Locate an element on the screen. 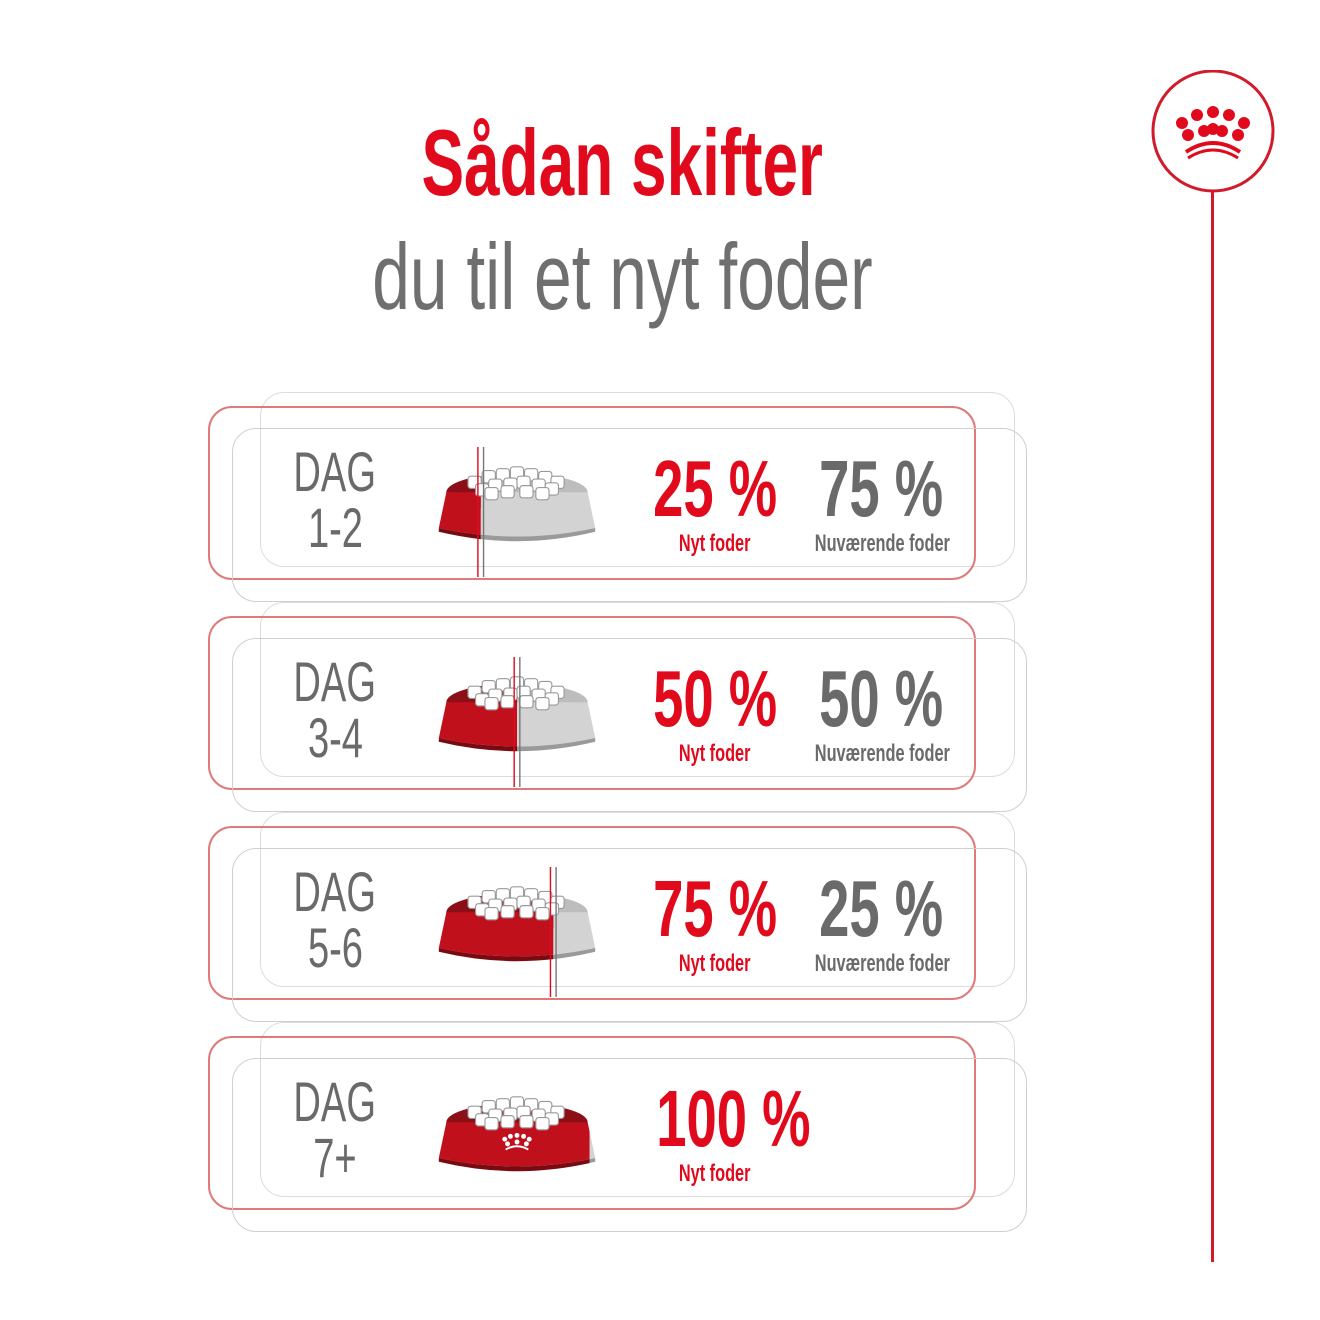 This screenshot has width=1320, height=1320. timeline-line is located at coordinates (1212, 727).